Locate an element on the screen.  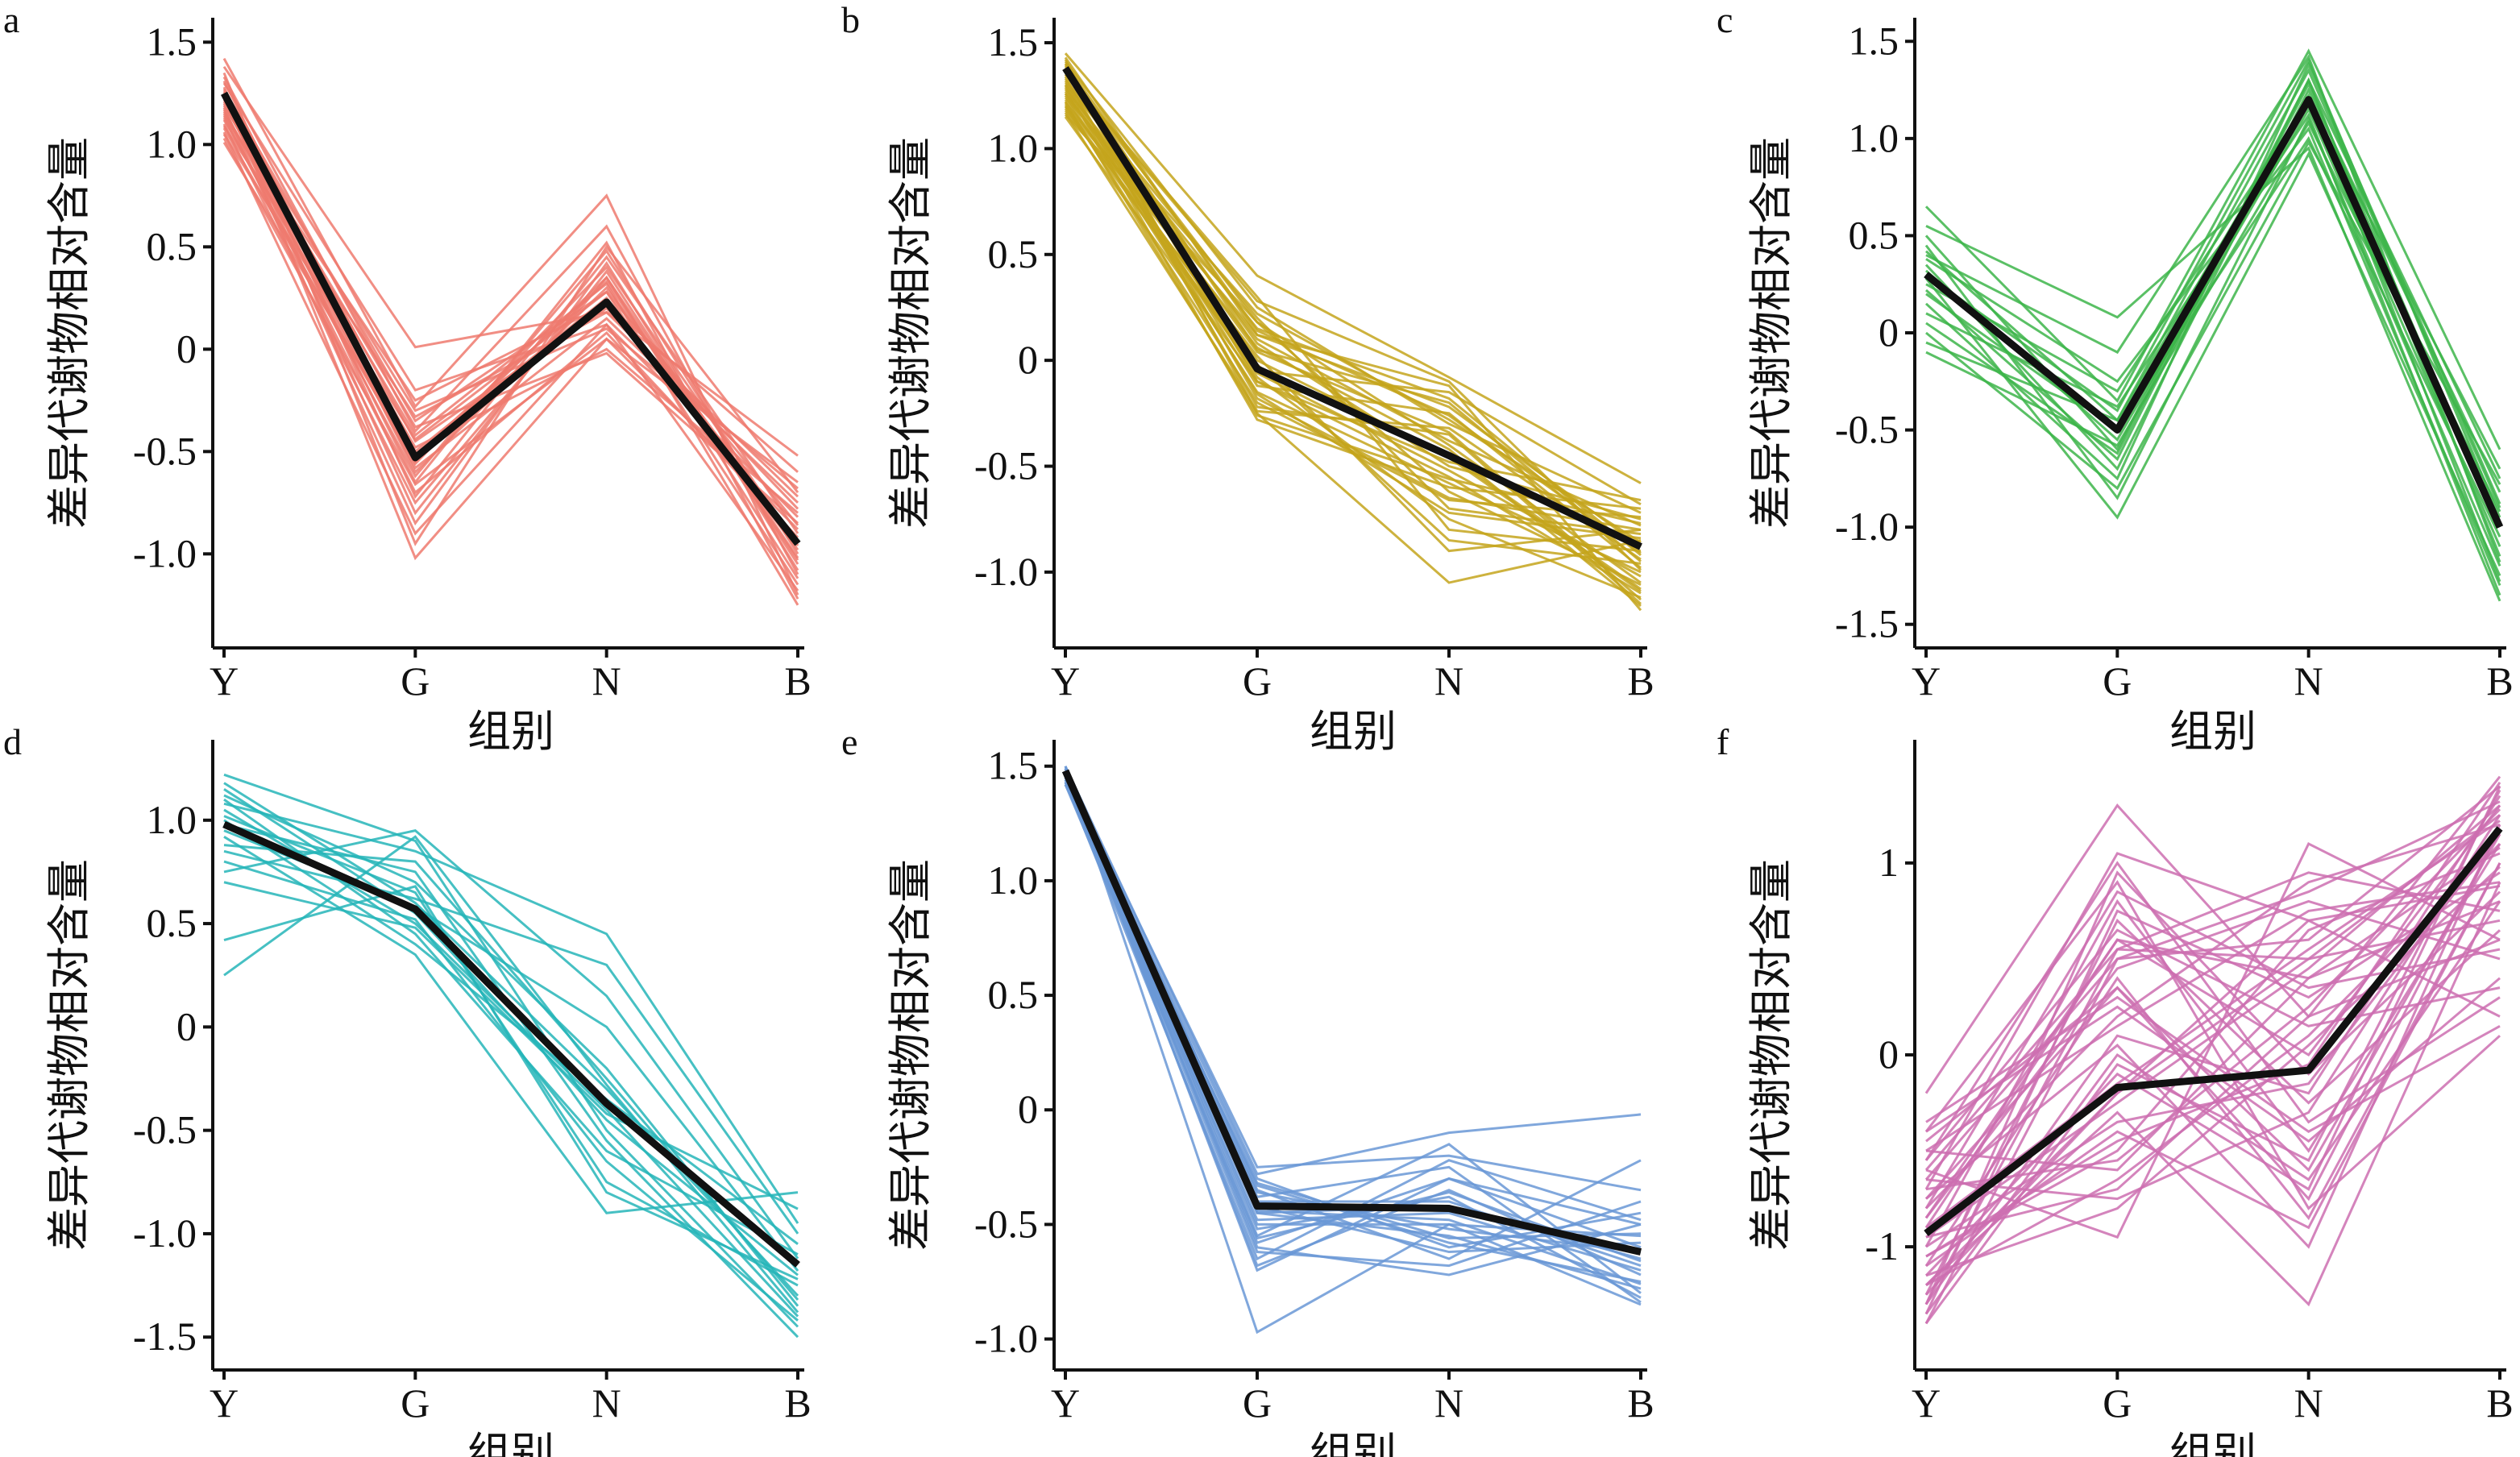
y-tick-label: 1 is located at coordinates (1889, 863).